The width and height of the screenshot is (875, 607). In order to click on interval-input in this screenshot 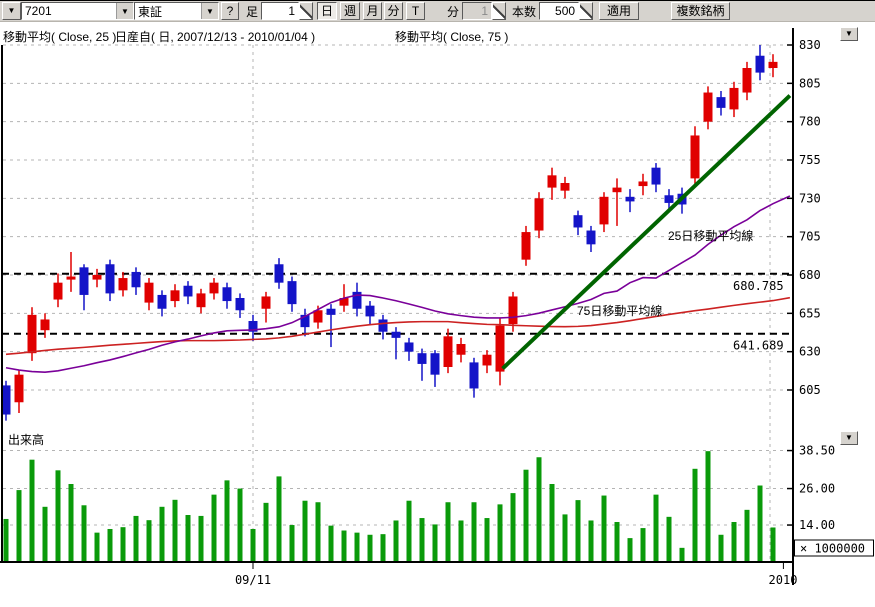, I will do `click(280, 11)`.